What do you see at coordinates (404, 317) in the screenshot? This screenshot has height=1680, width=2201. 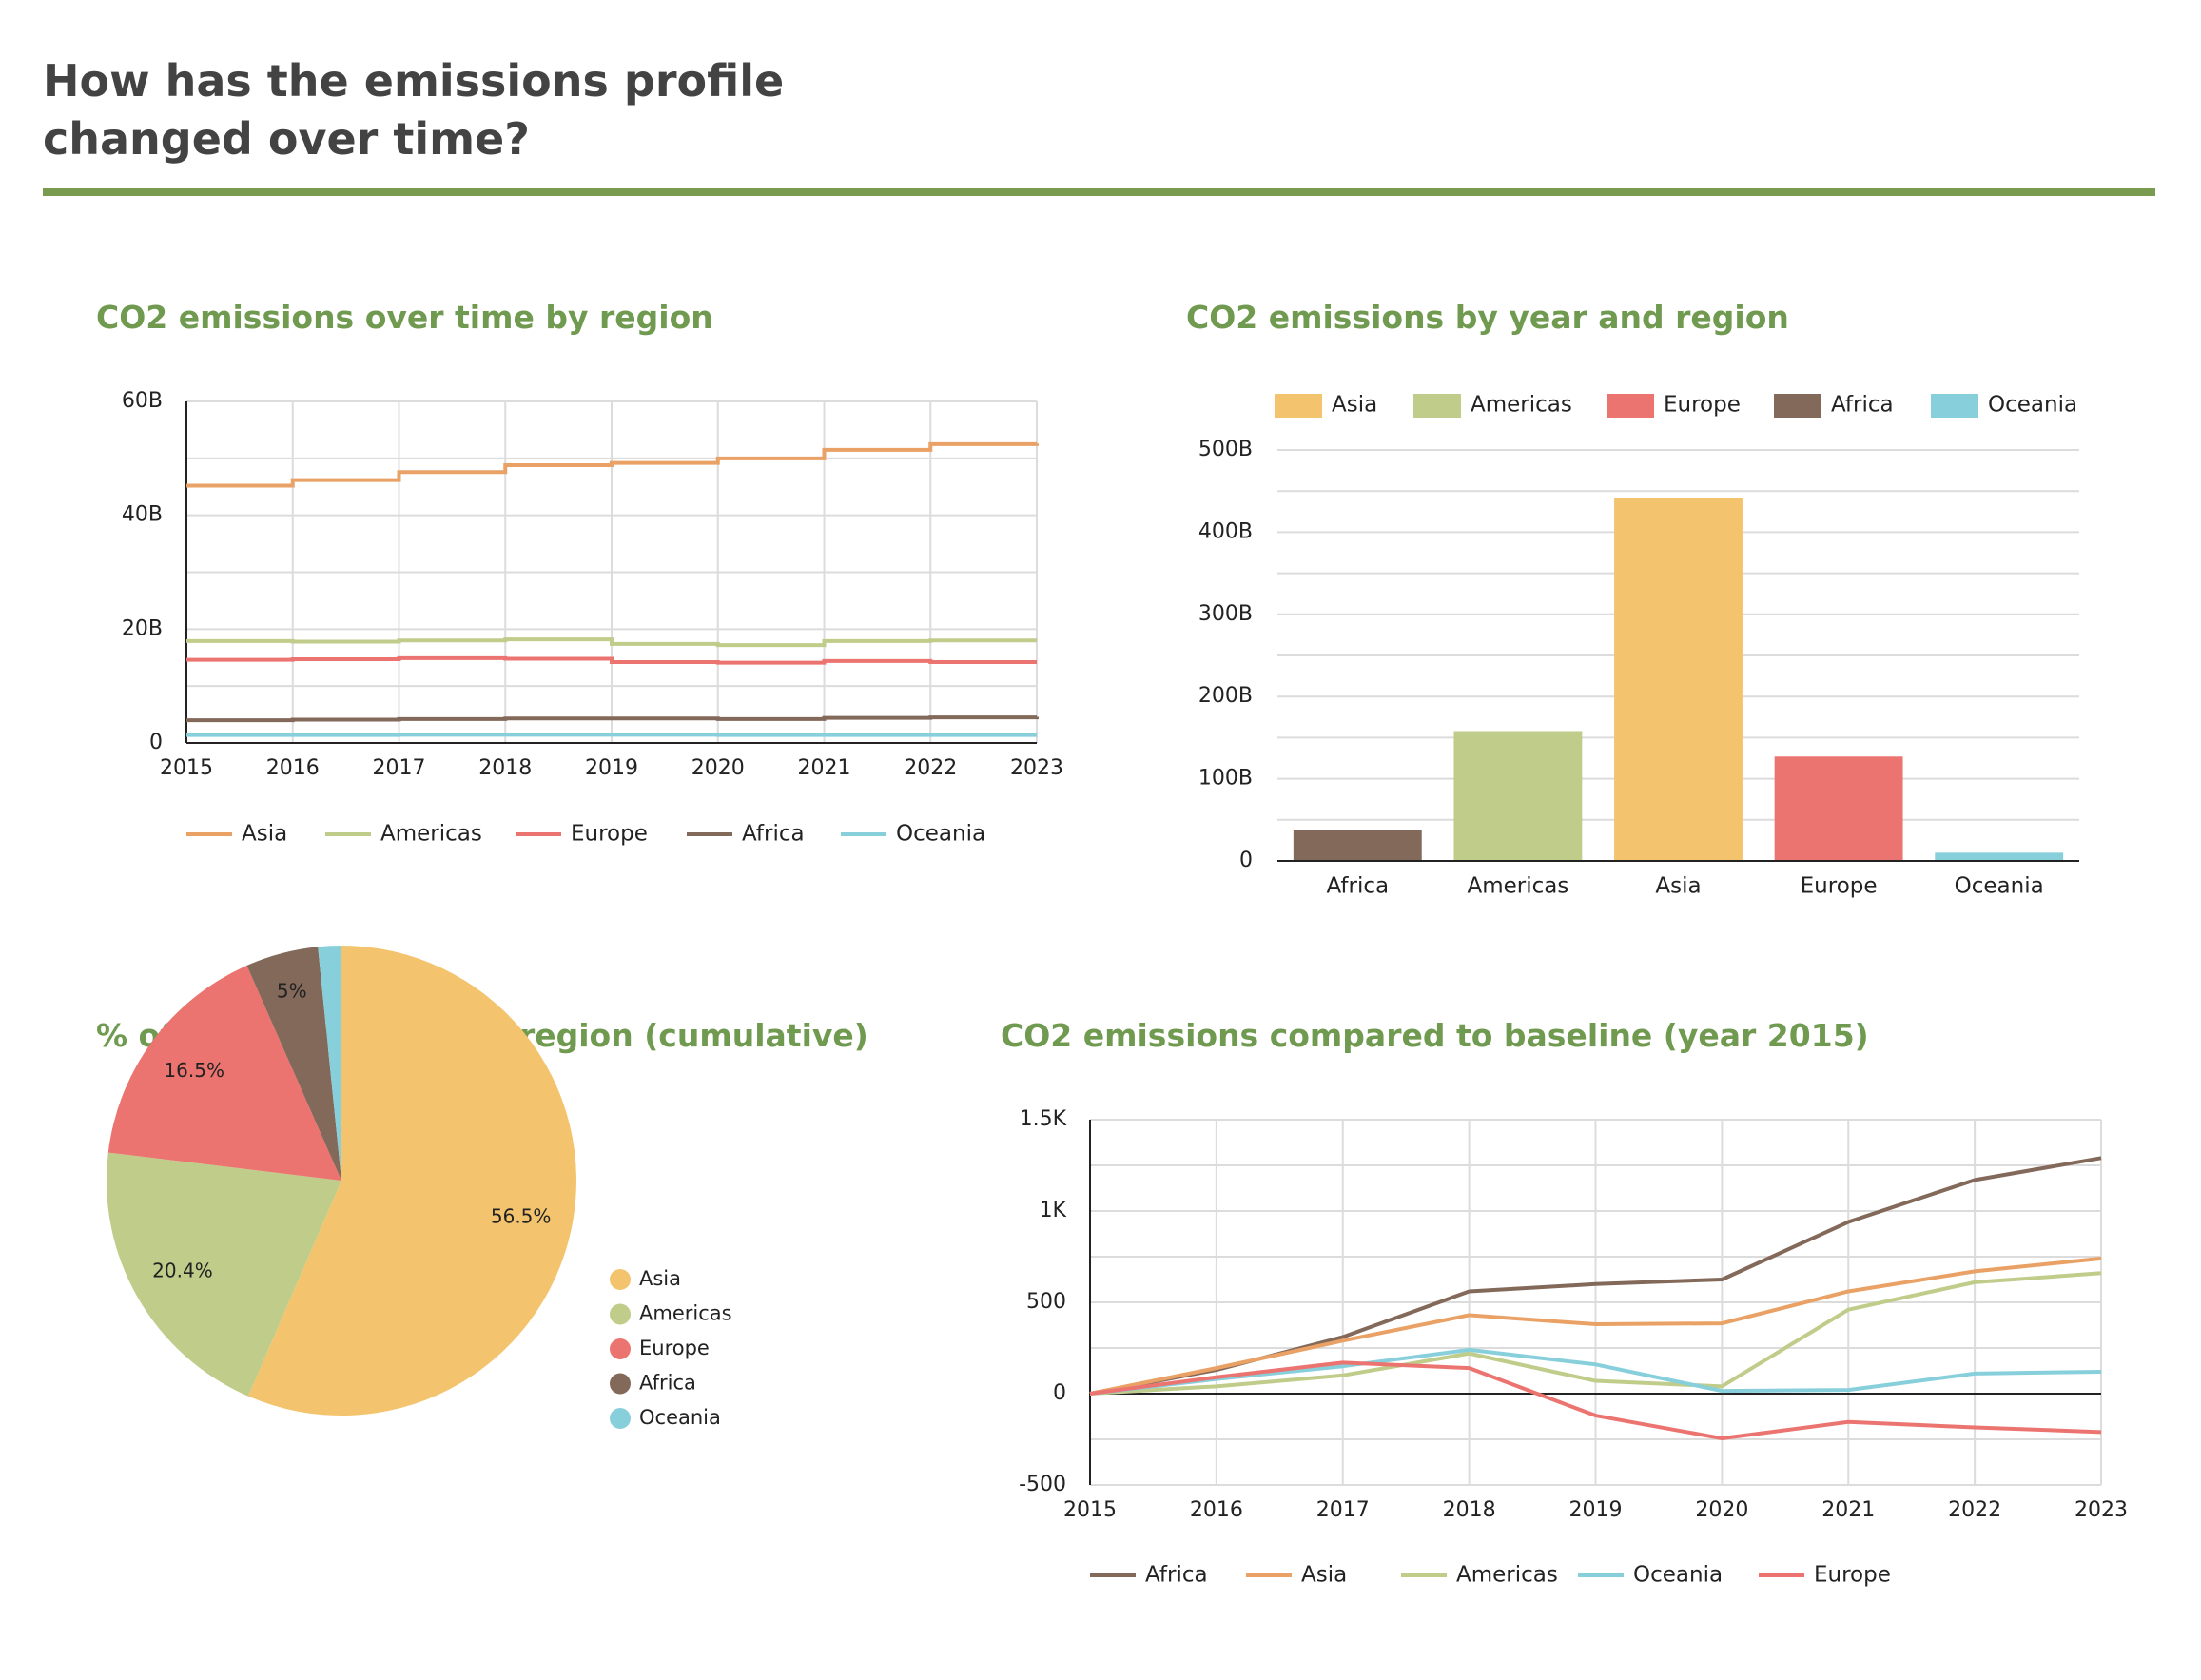 I see `chart-title-over-time: CO2 emissions over time by region` at bounding box center [404, 317].